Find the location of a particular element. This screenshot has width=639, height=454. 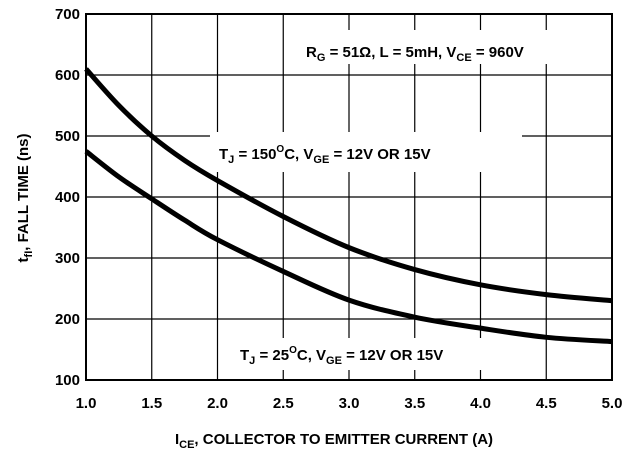

y-tick-label: 200 is located at coordinates (67, 319).